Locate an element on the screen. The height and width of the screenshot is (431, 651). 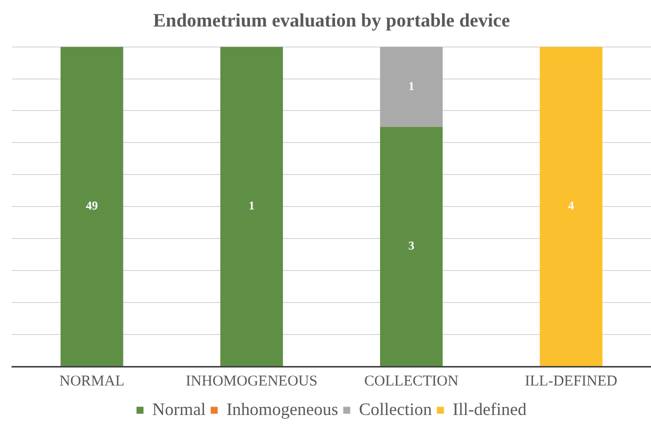
annotation: 4 is located at coordinates (571, 205).